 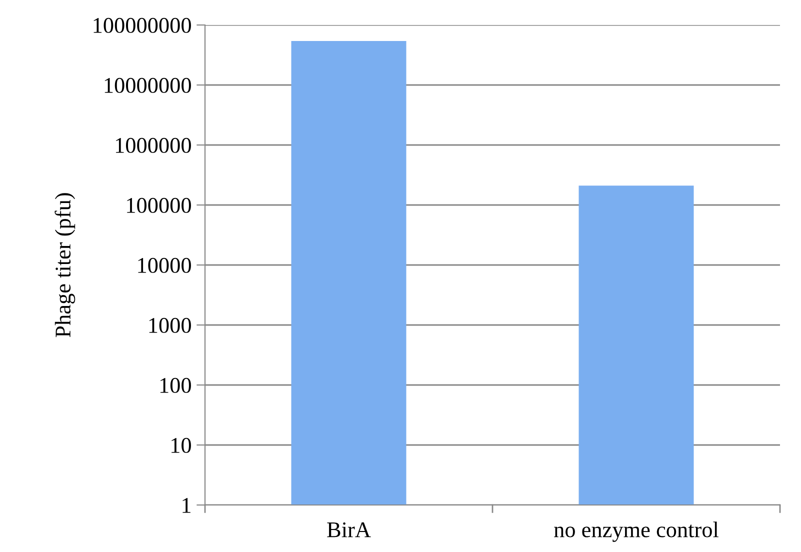 I want to click on y-tick-label: 100, so click(x=175, y=385).